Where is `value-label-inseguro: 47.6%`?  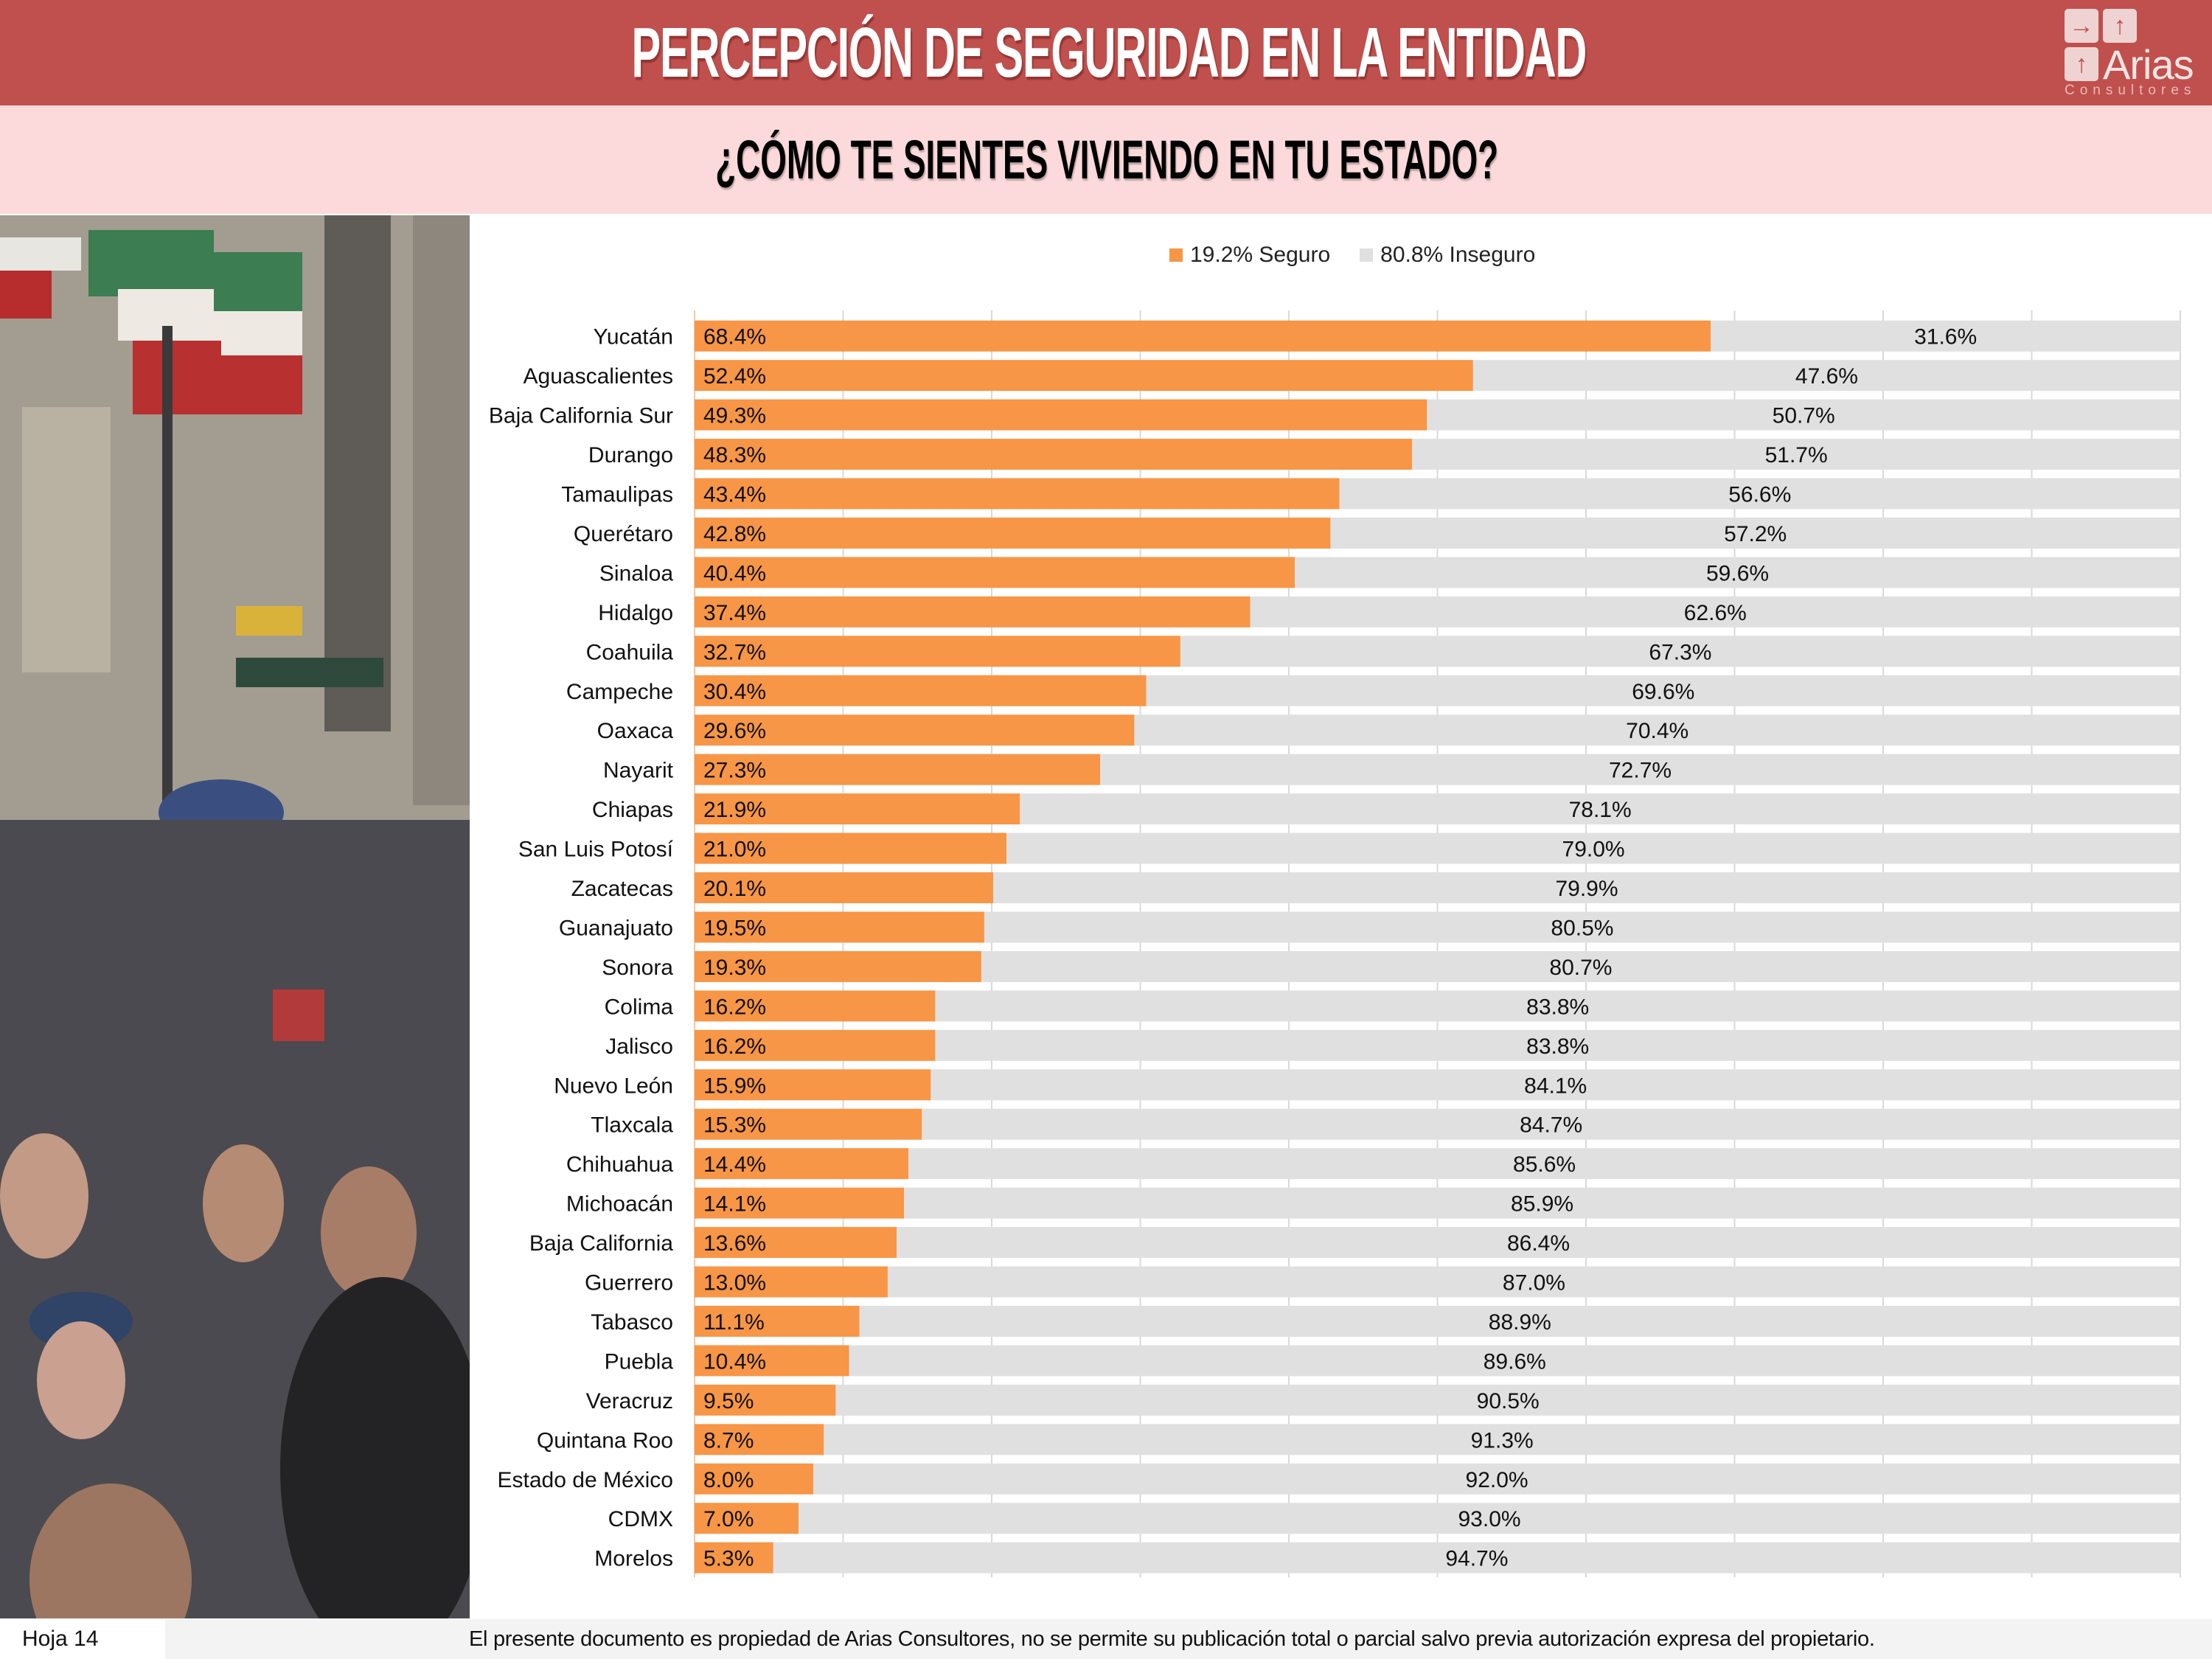 value-label-inseguro: 47.6% is located at coordinates (1826, 376).